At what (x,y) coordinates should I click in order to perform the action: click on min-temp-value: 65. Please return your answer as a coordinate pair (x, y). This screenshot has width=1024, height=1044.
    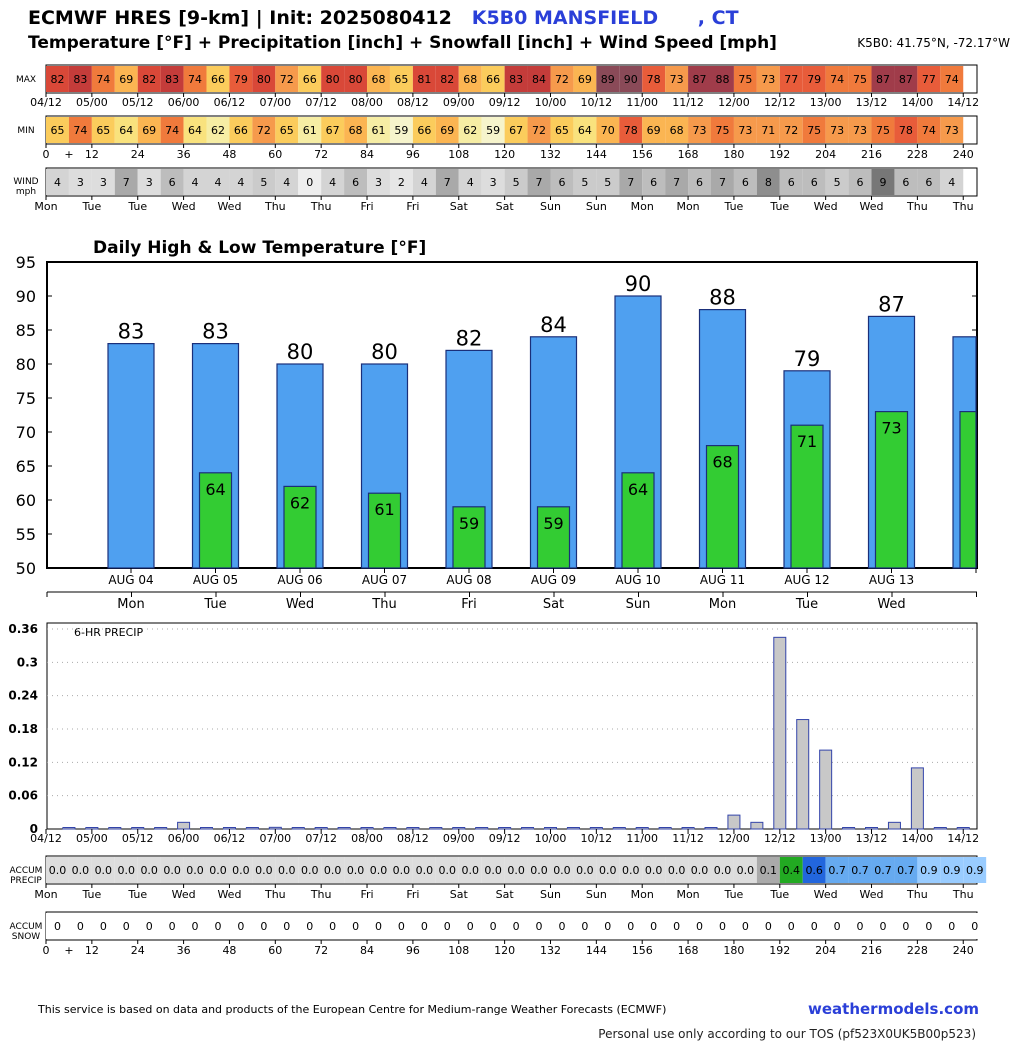
    Looking at the image, I should click on (562, 130).